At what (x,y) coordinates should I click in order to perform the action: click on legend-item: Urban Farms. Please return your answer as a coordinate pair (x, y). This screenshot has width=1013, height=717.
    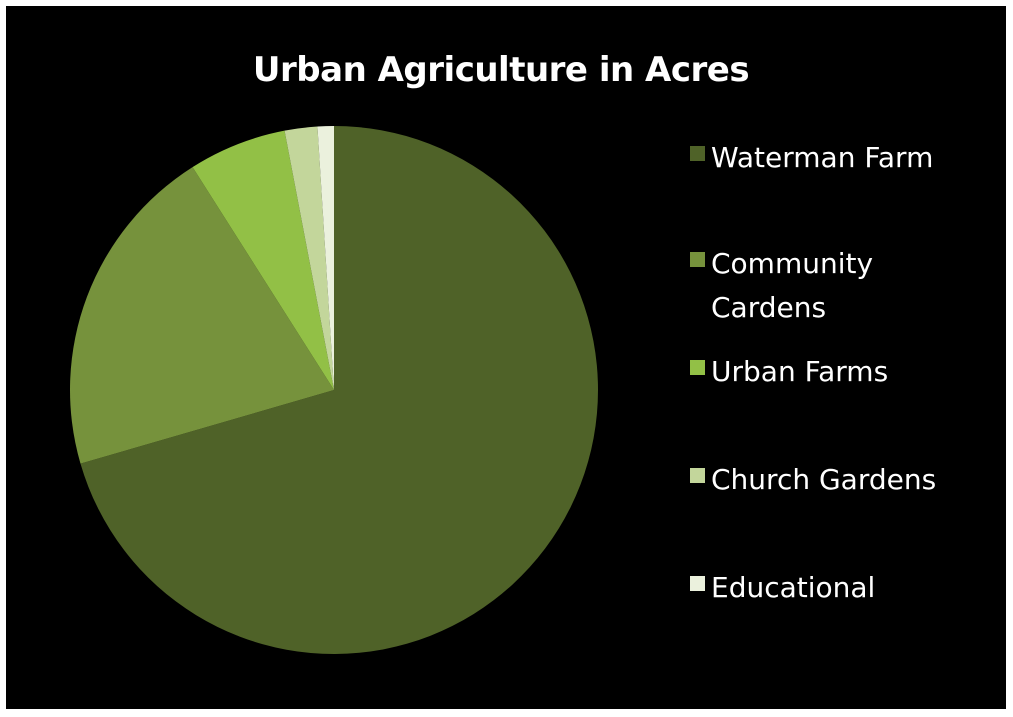
    Looking at the image, I should click on (830, 372).